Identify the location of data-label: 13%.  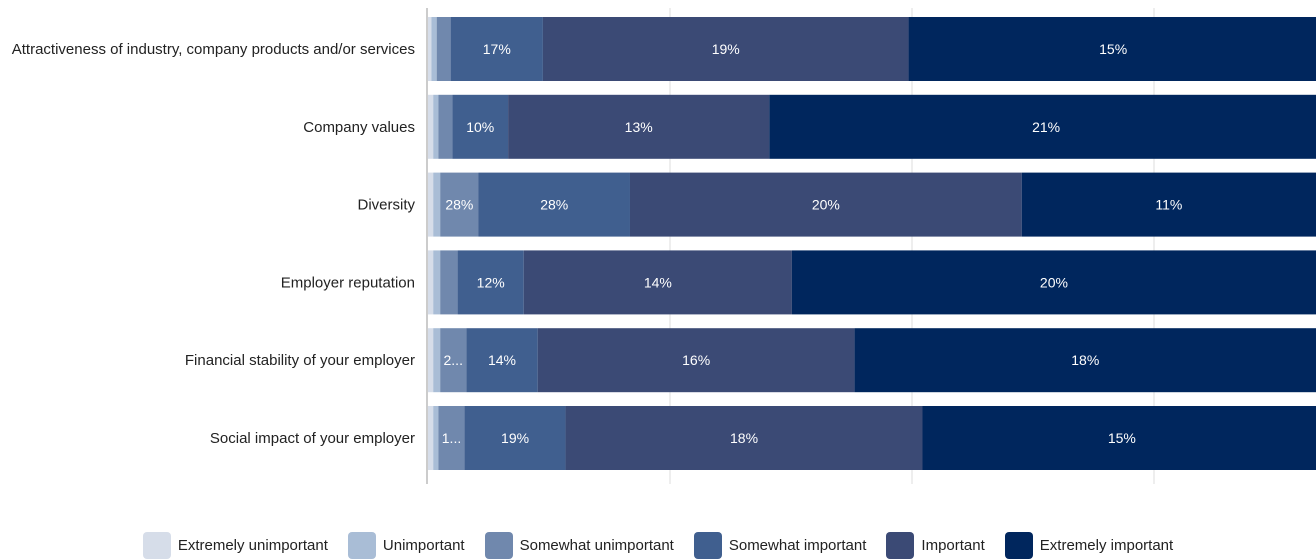
(639, 127).